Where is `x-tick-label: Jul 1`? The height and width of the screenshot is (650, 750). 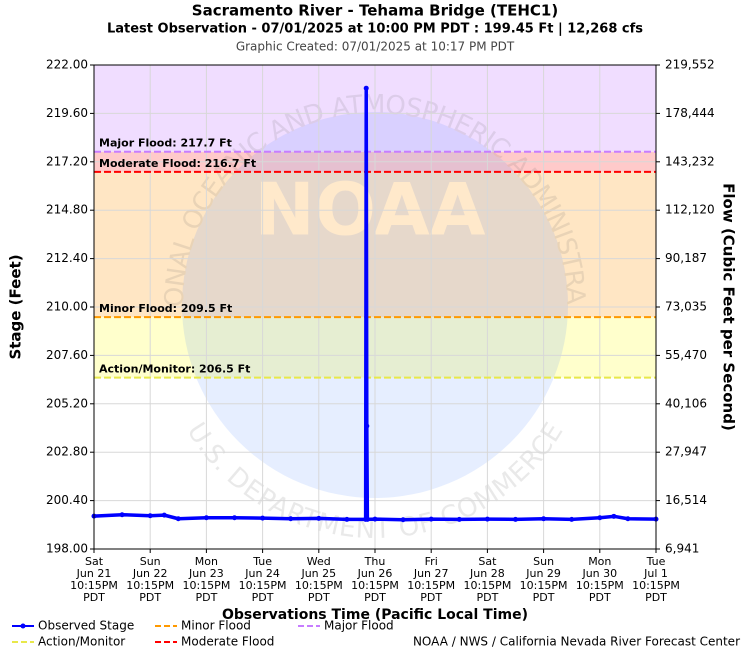 x-tick-label: Jul 1 is located at coordinates (655, 573).